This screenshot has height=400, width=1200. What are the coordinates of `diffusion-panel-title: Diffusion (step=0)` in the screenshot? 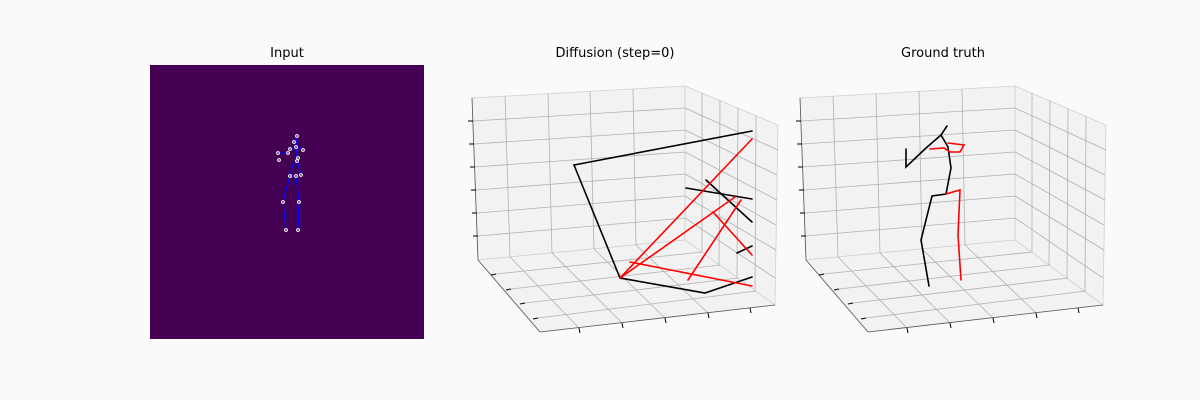 It's located at (615, 53).